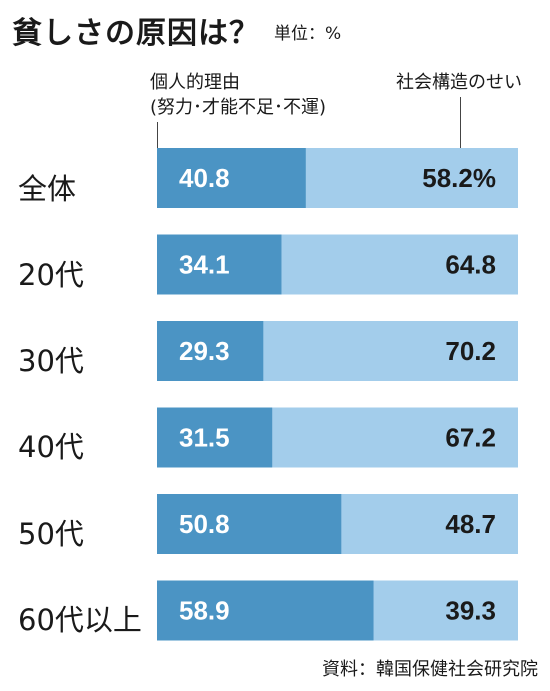  Describe the element at coordinates (51, 534) in the screenshot. I see `category-label: 50代` at that location.